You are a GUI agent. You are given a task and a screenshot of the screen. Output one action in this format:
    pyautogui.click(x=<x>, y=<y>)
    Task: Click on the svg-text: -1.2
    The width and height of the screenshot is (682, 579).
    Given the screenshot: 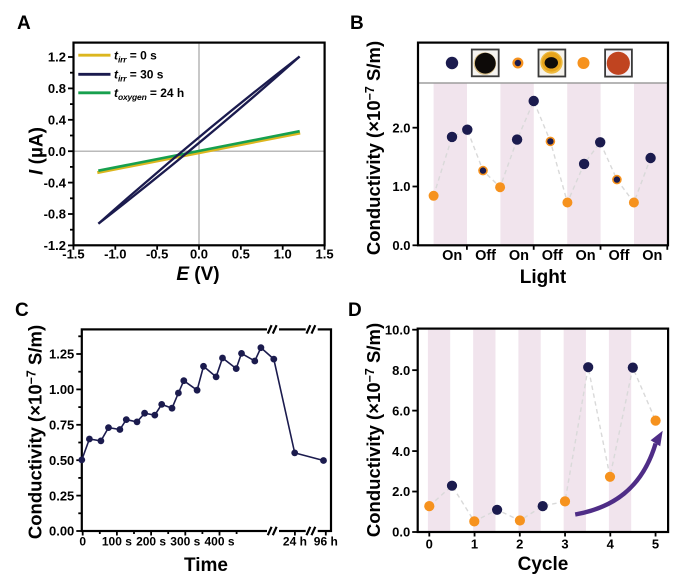 What is the action you would take?
    pyautogui.click(x=55, y=245)
    